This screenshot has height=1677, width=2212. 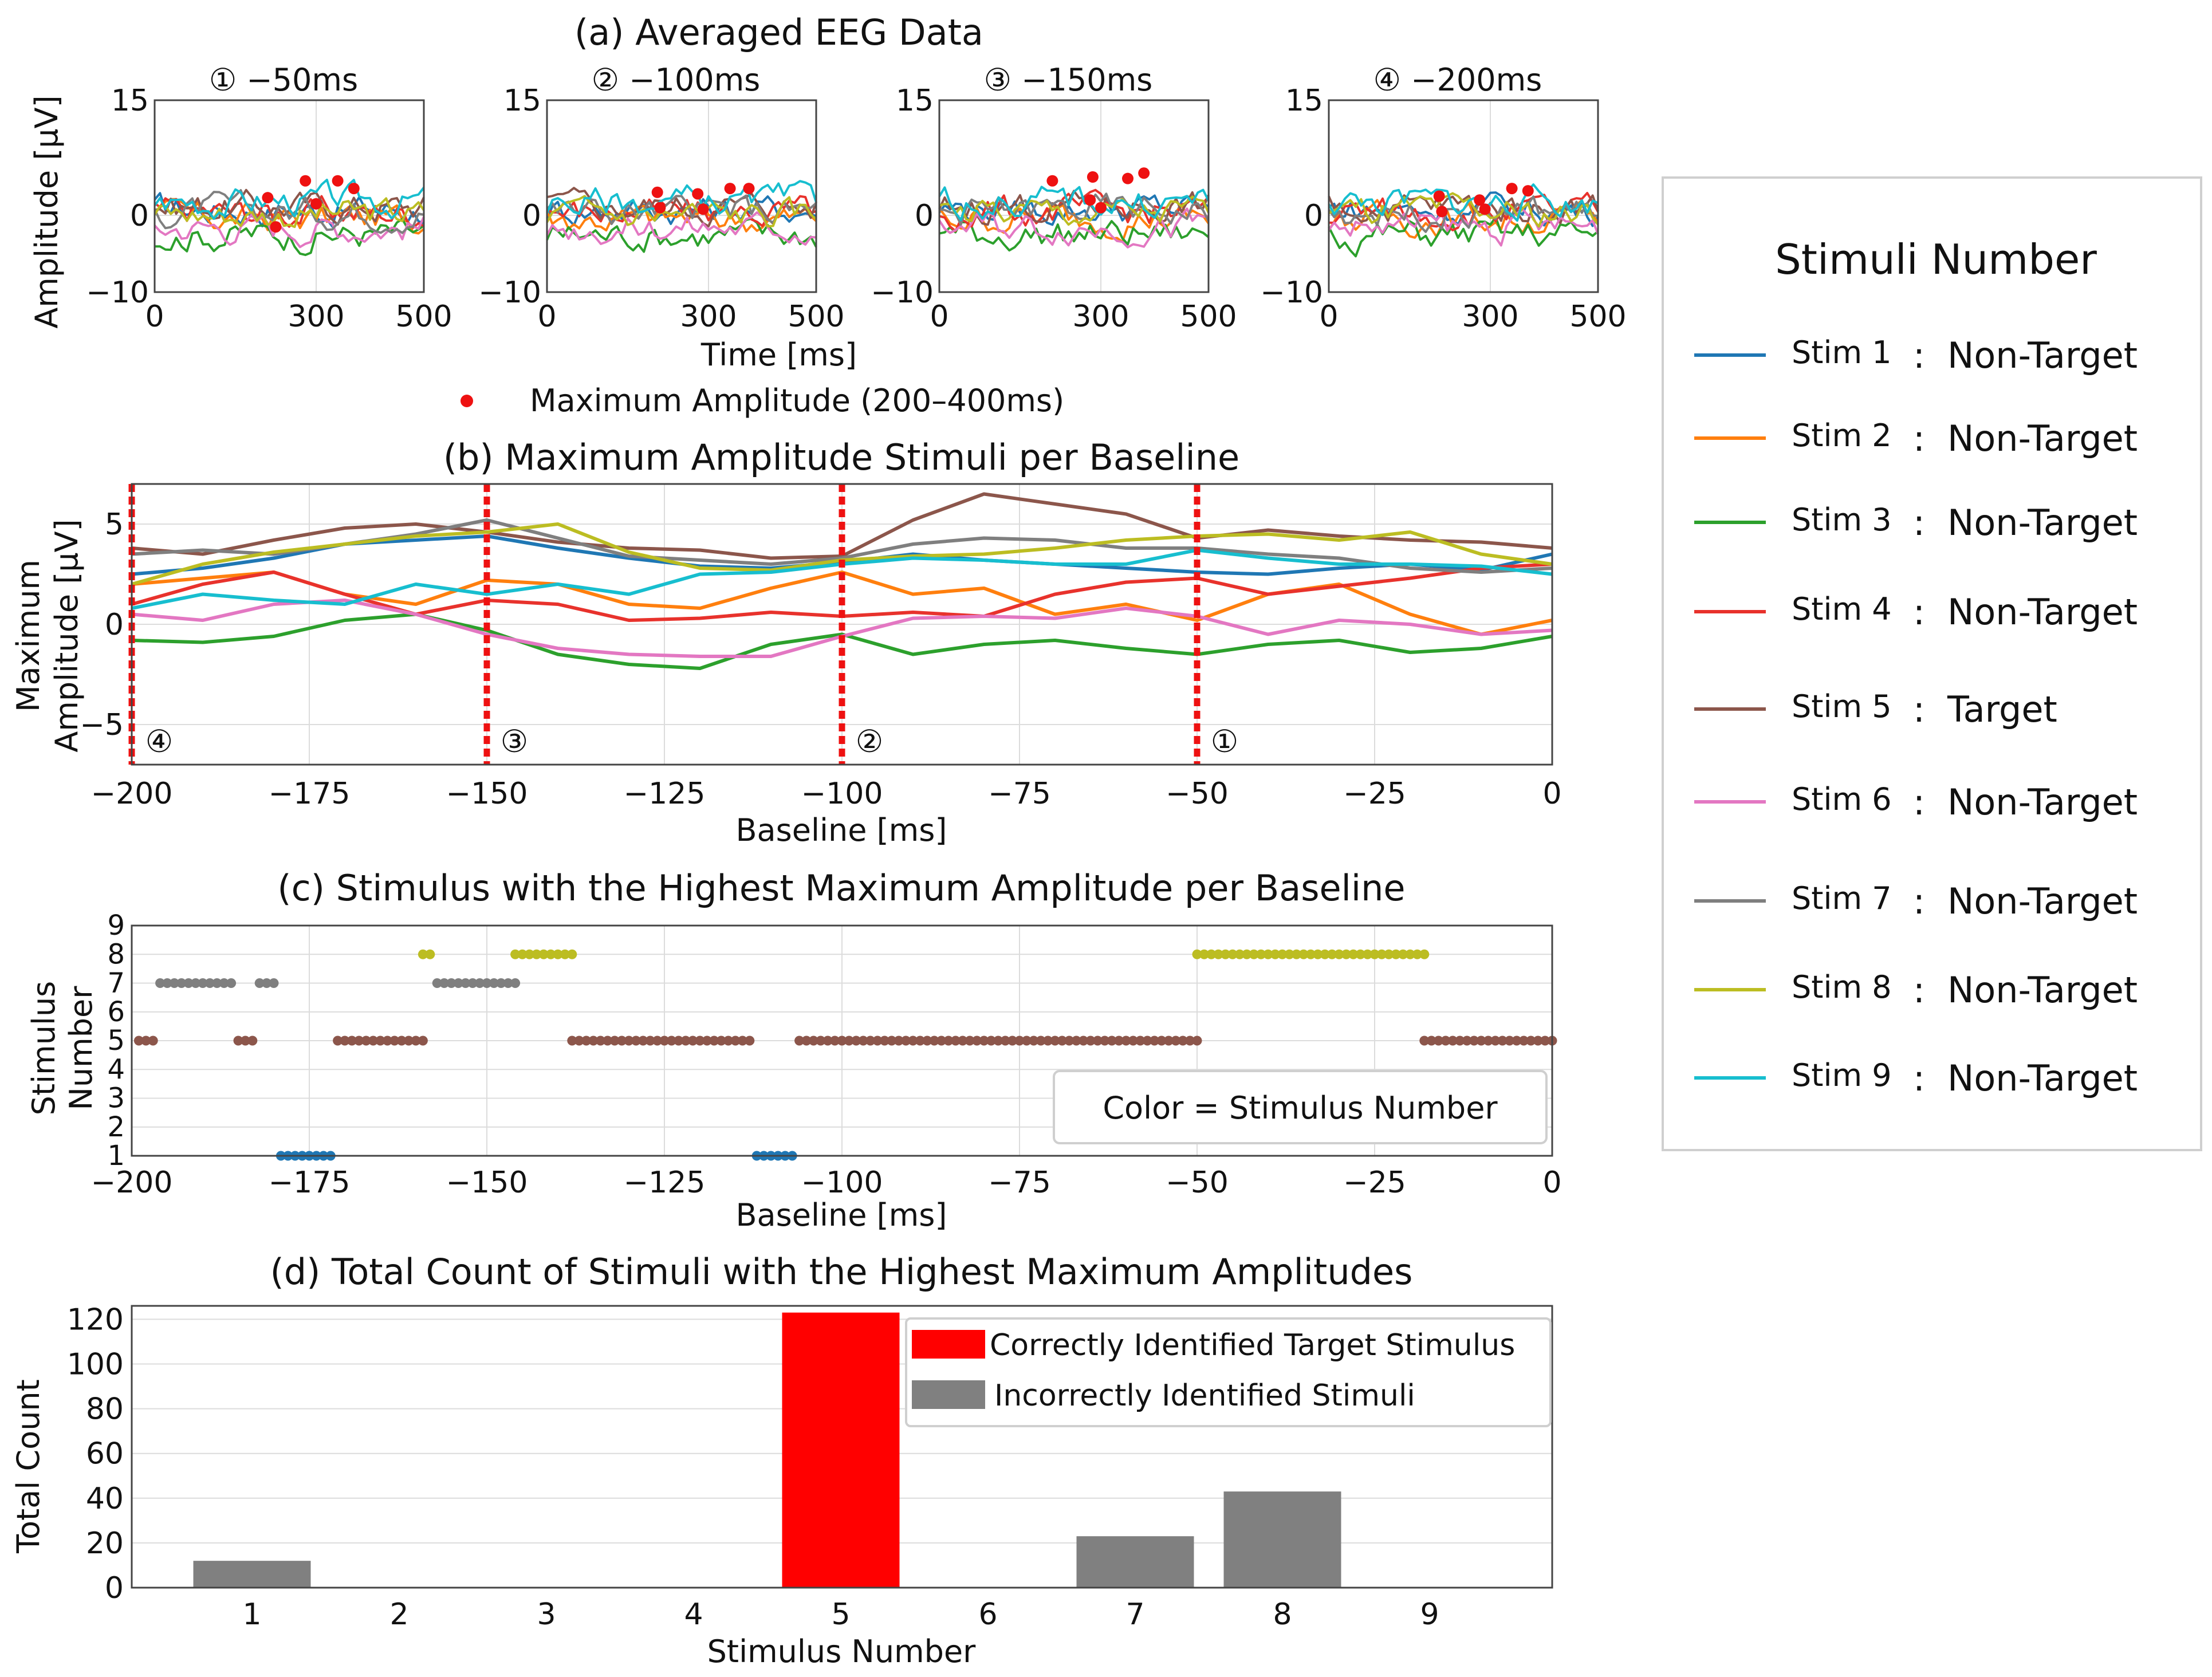 I want to click on panel-d-ylabel: Total Count, so click(x=28, y=1466).